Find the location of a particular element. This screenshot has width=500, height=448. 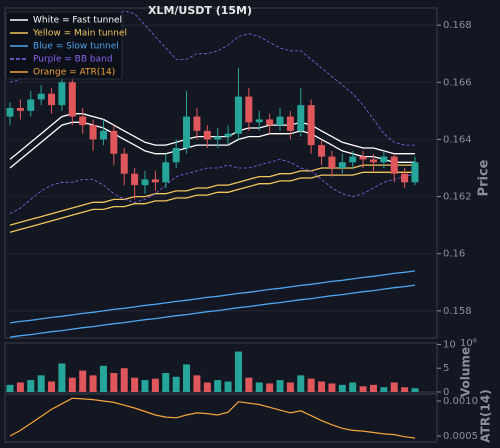

atr-line is located at coordinates (212, 418).